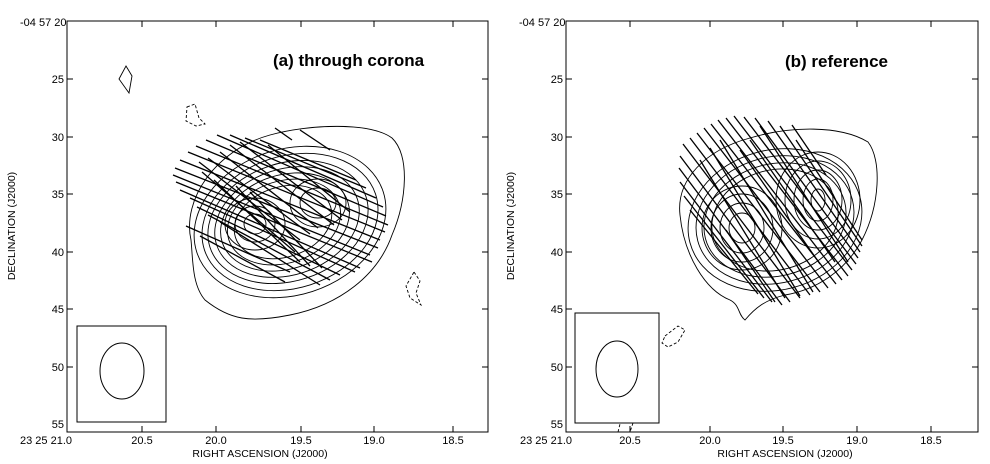 Image resolution: width=990 pixels, height=464 pixels. Describe the element at coordinates (58, 138) in the screenshot. I see `panel-a-y-tick-label: 30` at that location.